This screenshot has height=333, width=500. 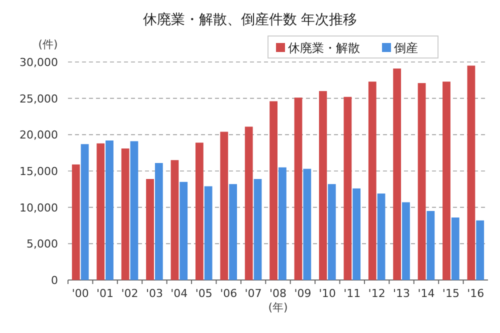 I want to click on chart-title: 休廃業・解散、倒産件数 年次推移, so click(x=250, y=20).